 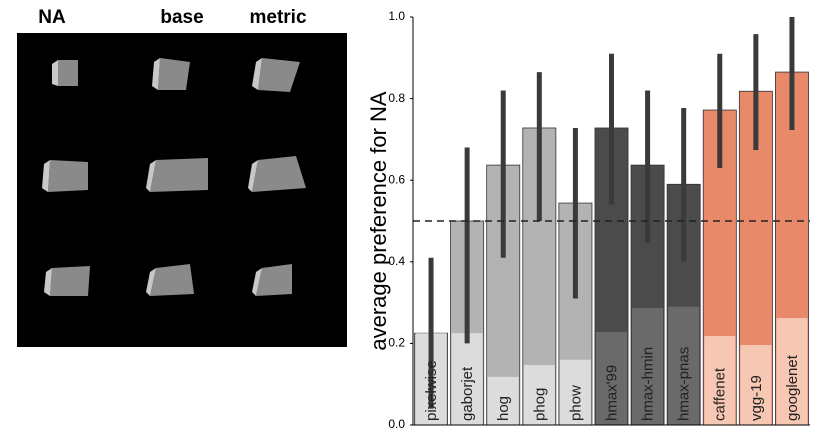 What do you see at coordinates (467, 393) in the screenshot?
I see `x-category-label: gaborjet` at bounding box center [467, 393].